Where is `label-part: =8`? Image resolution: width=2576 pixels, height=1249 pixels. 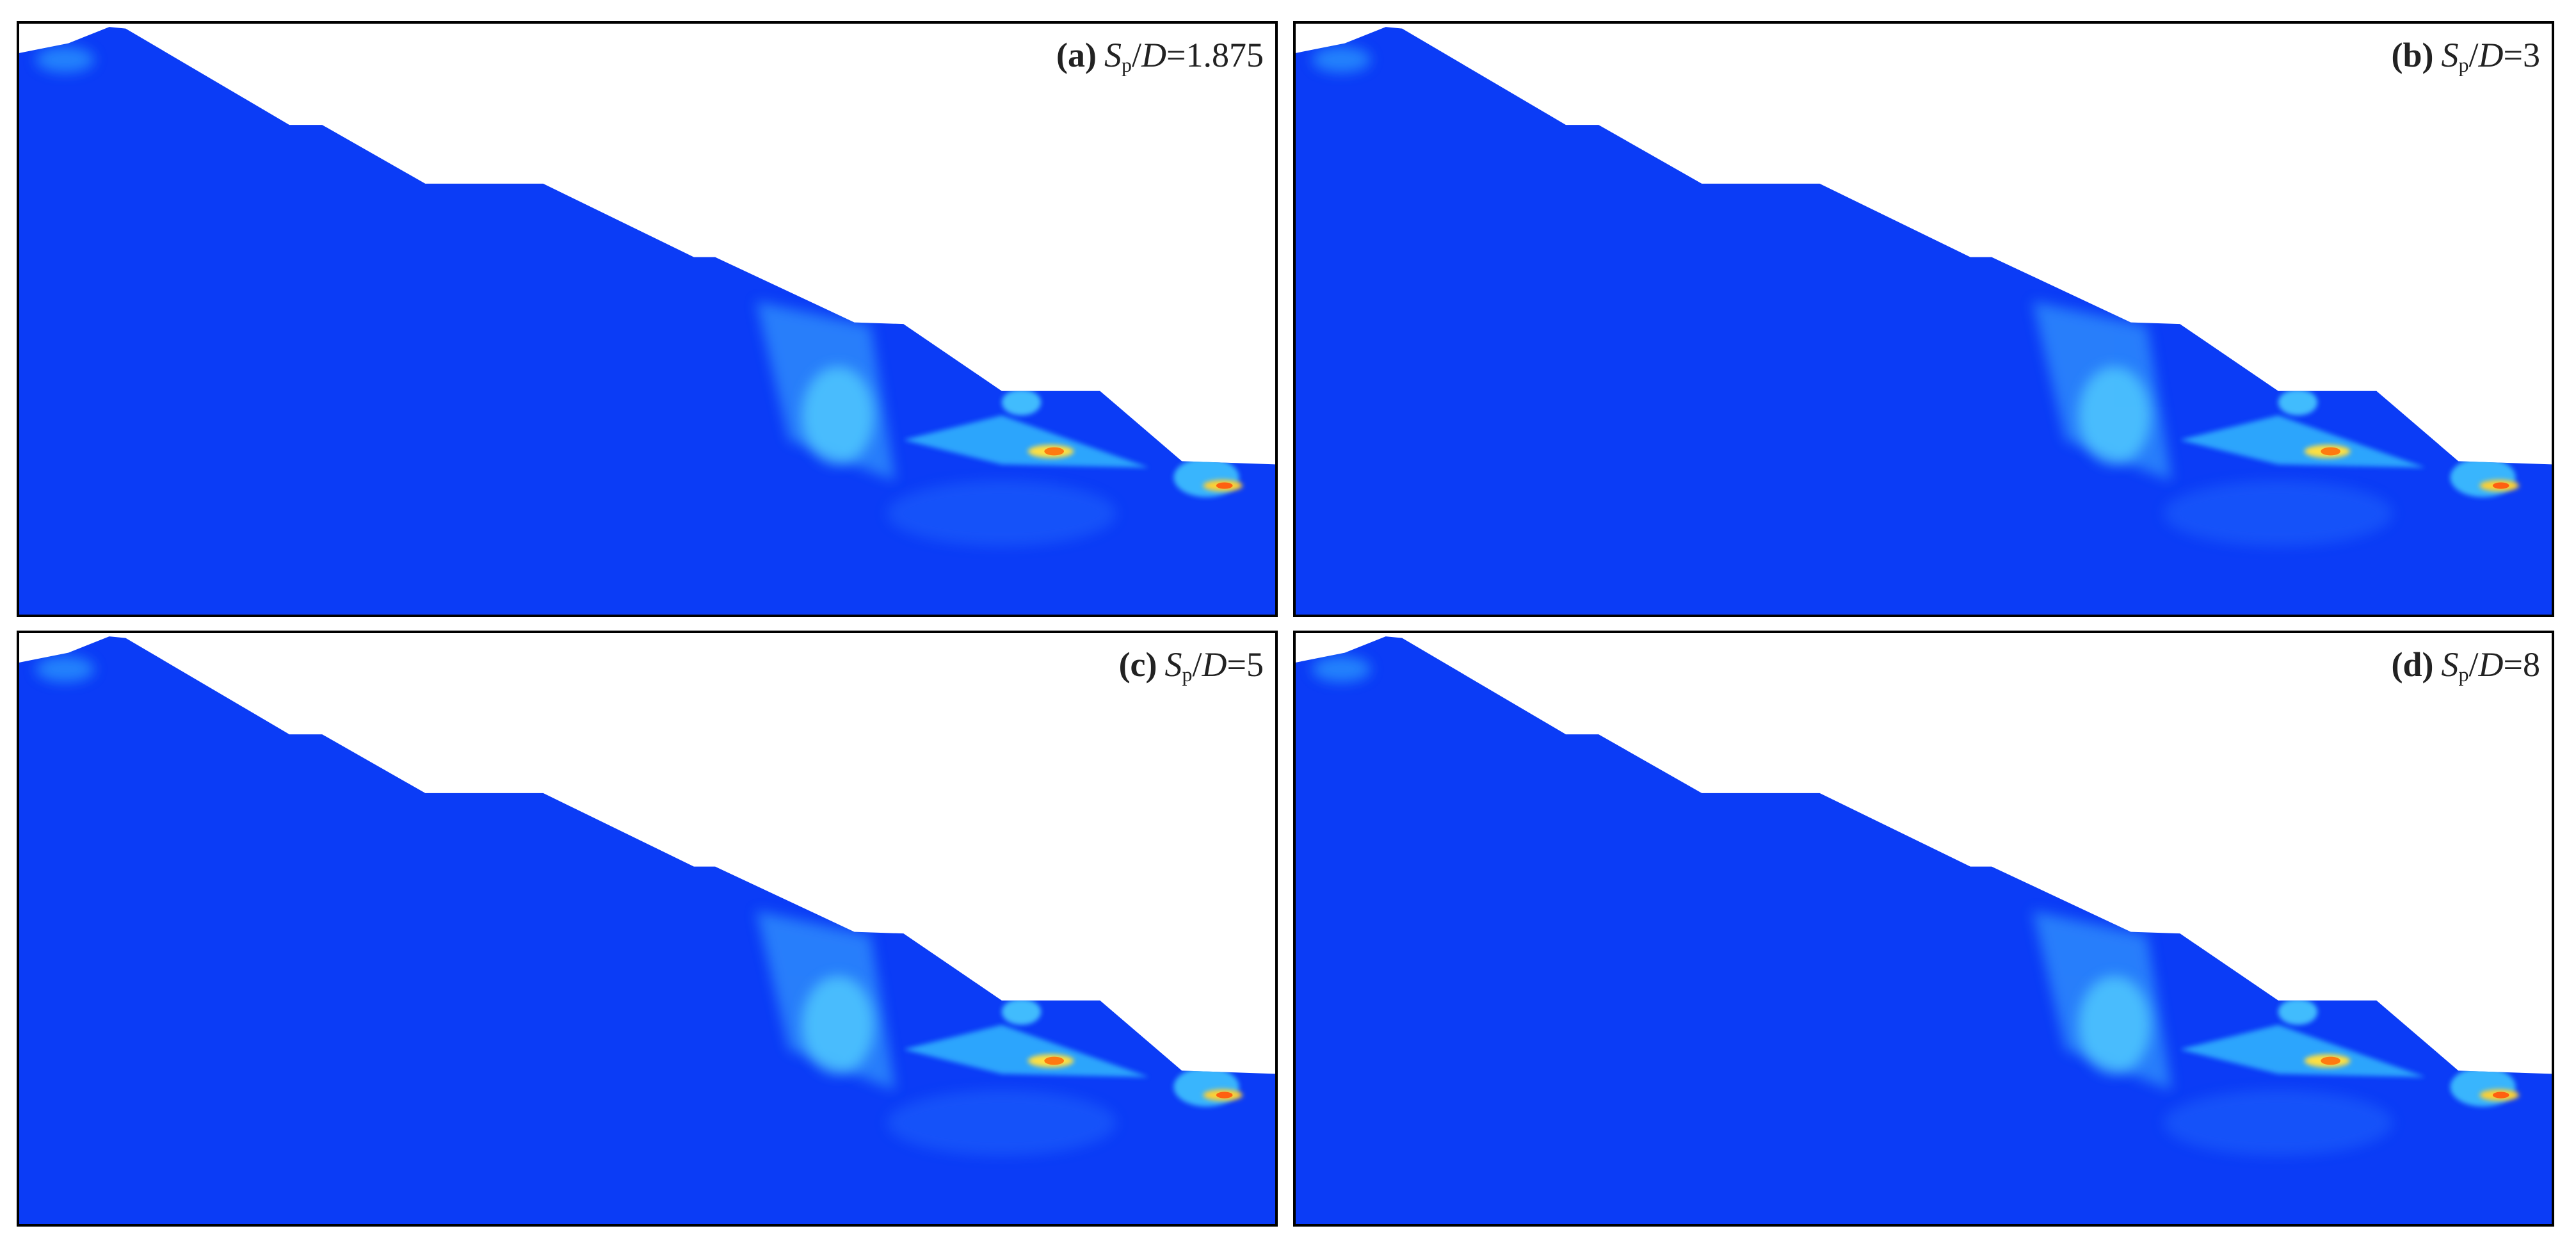 label-part: =8 is located at coordinates (2521, 664).